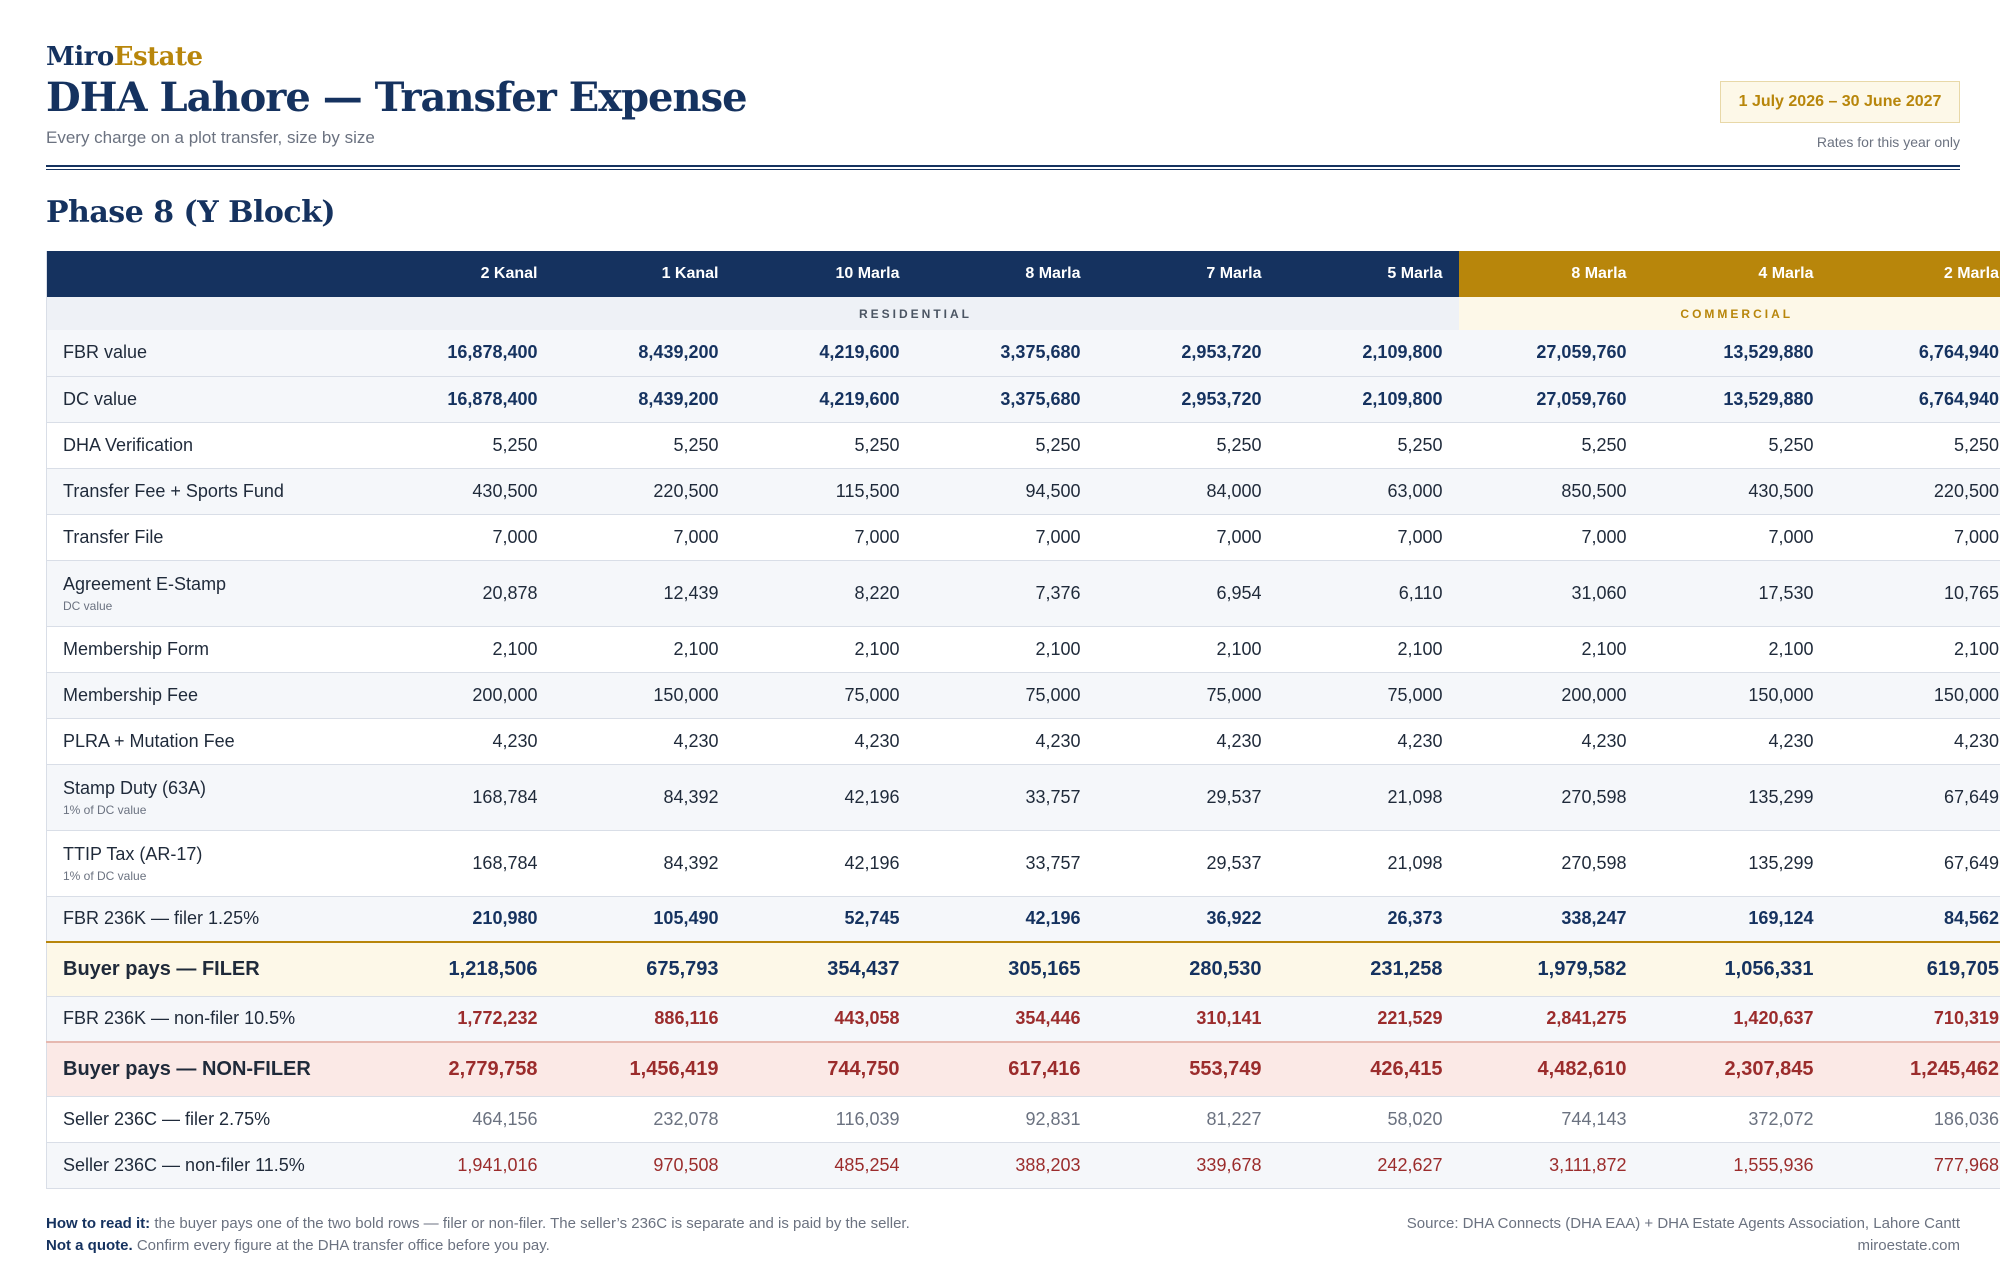 This screenshot has width=2000, height=1274. I want to click on value-cell: 430,500, so click(1736, 491).